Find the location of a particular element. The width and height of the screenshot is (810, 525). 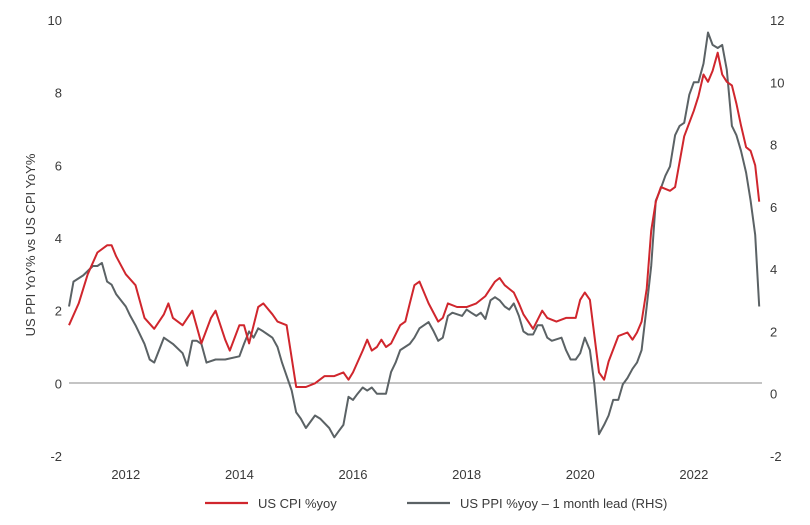

right-tick-label: 6 is located at coordinates (773, 207).